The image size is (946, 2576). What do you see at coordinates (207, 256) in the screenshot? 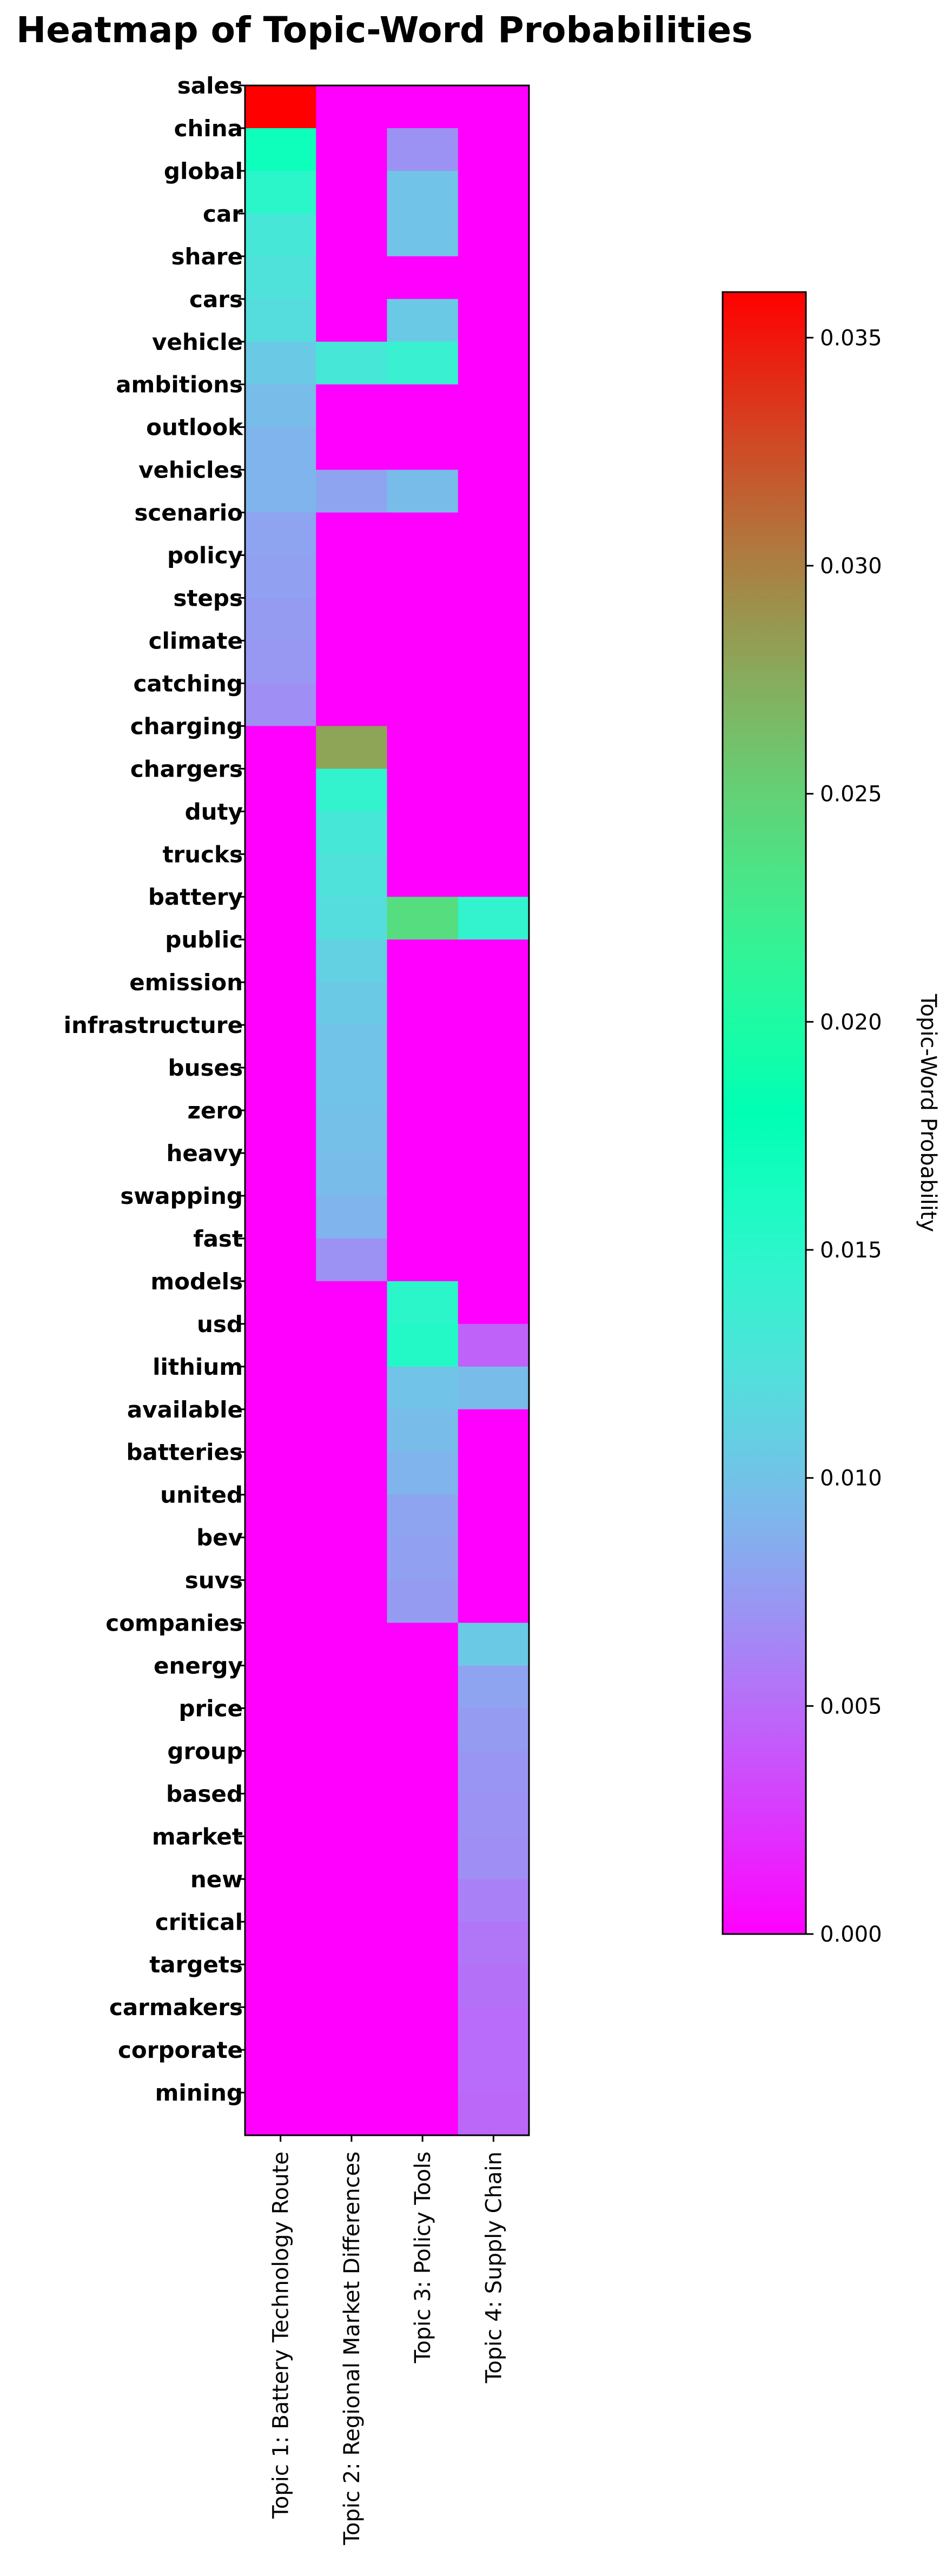
I see `row-label: share` at bounding box center [207, 256].